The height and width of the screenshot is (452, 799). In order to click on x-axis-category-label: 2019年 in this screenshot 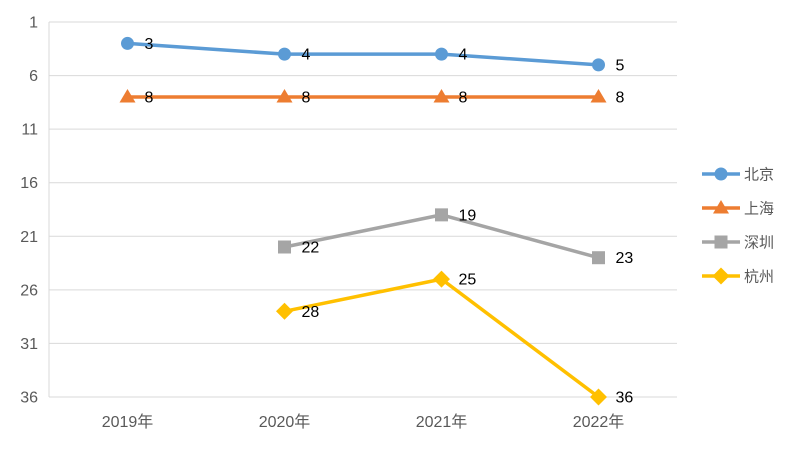, I will do `click(128, 422)`.